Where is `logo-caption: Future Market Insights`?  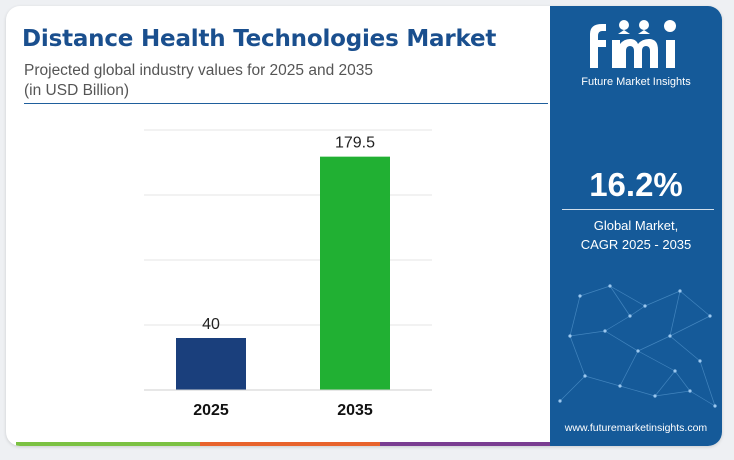 logo-caption: Future Market Insights is located at coordinates (636, 82).